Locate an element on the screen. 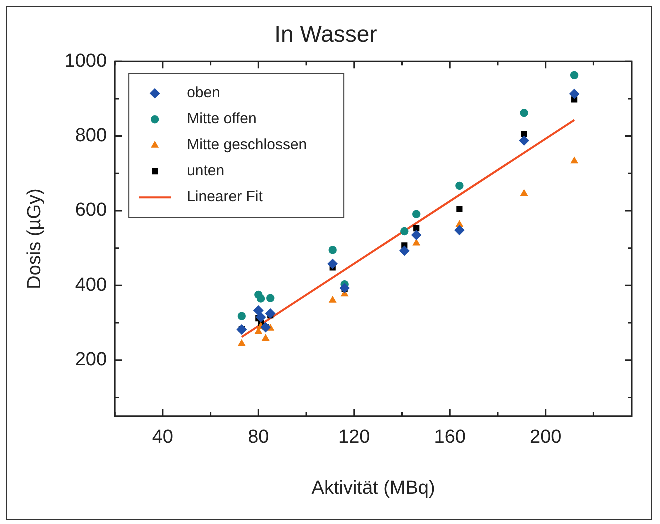 This screenshot has height=524, width=660. legend-label: Mitte geschlossen is located at coordinates (247, 145).